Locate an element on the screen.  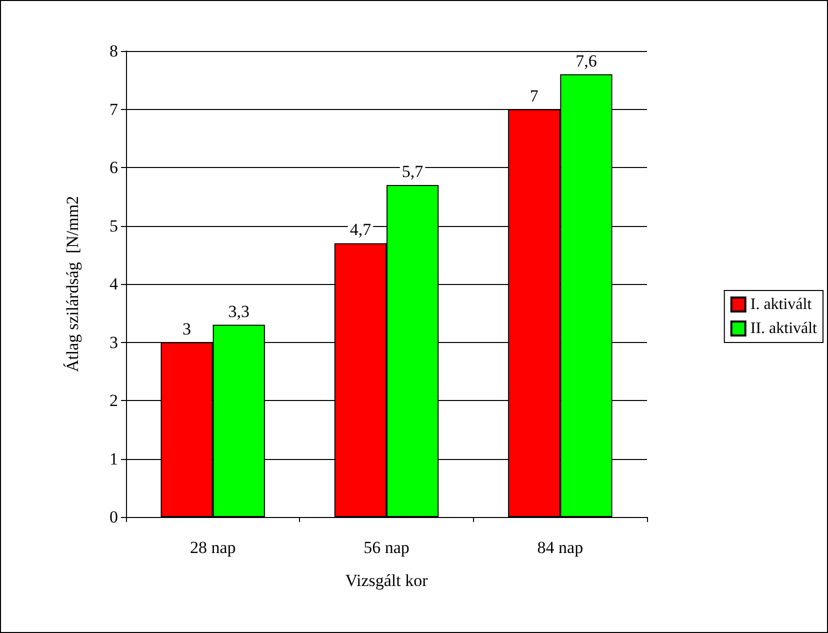
x-axis-title: Vizsgált kor is located at coordinates (386, 580).